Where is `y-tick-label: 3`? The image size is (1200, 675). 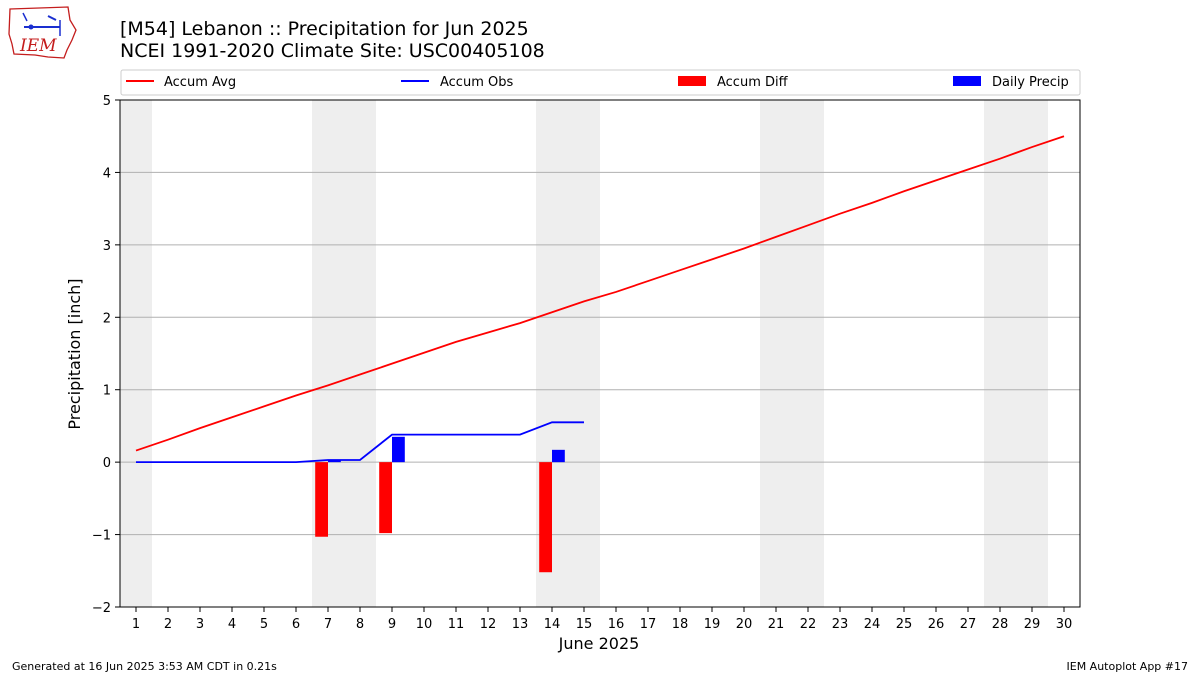 y-tick-label: 3 is located at coordinates (107, 246).